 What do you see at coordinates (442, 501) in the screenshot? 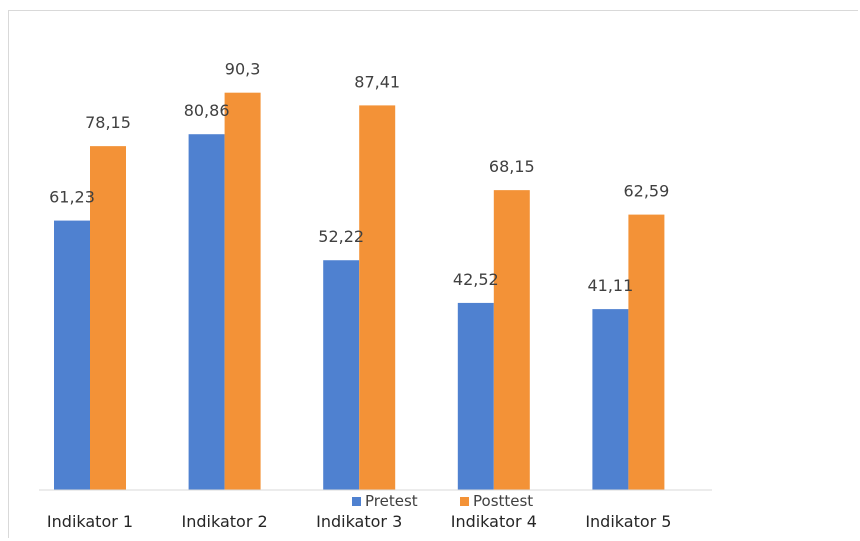
I see `legend: Pretest Posttest` at bounding box center [442, 501].